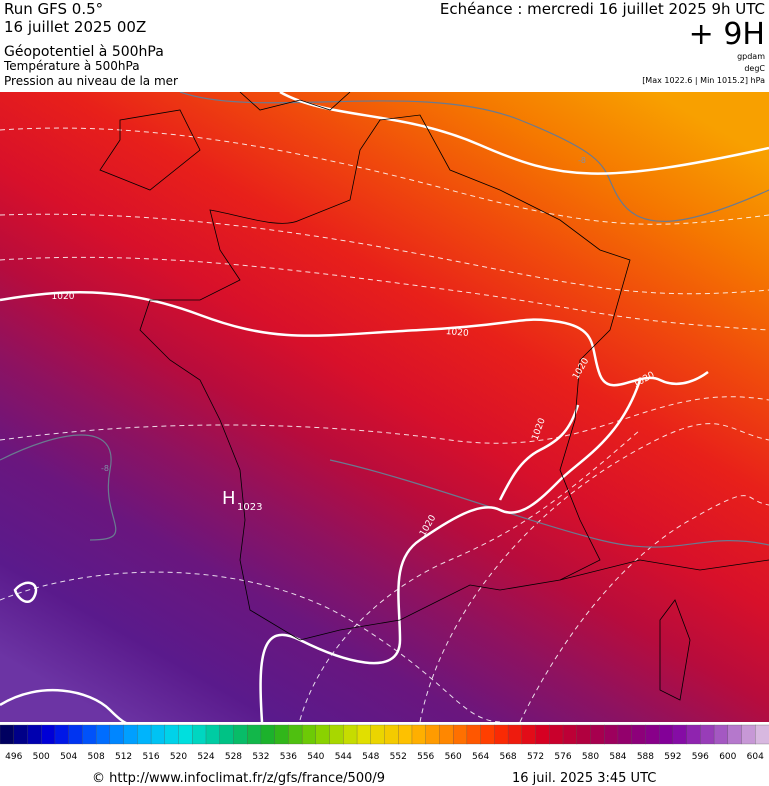 The image size is (769, 786). What do you see at coordinates (233, 757) in the screenshot?
I see `colorbar-label: 528` at bounding box center [233, 757].